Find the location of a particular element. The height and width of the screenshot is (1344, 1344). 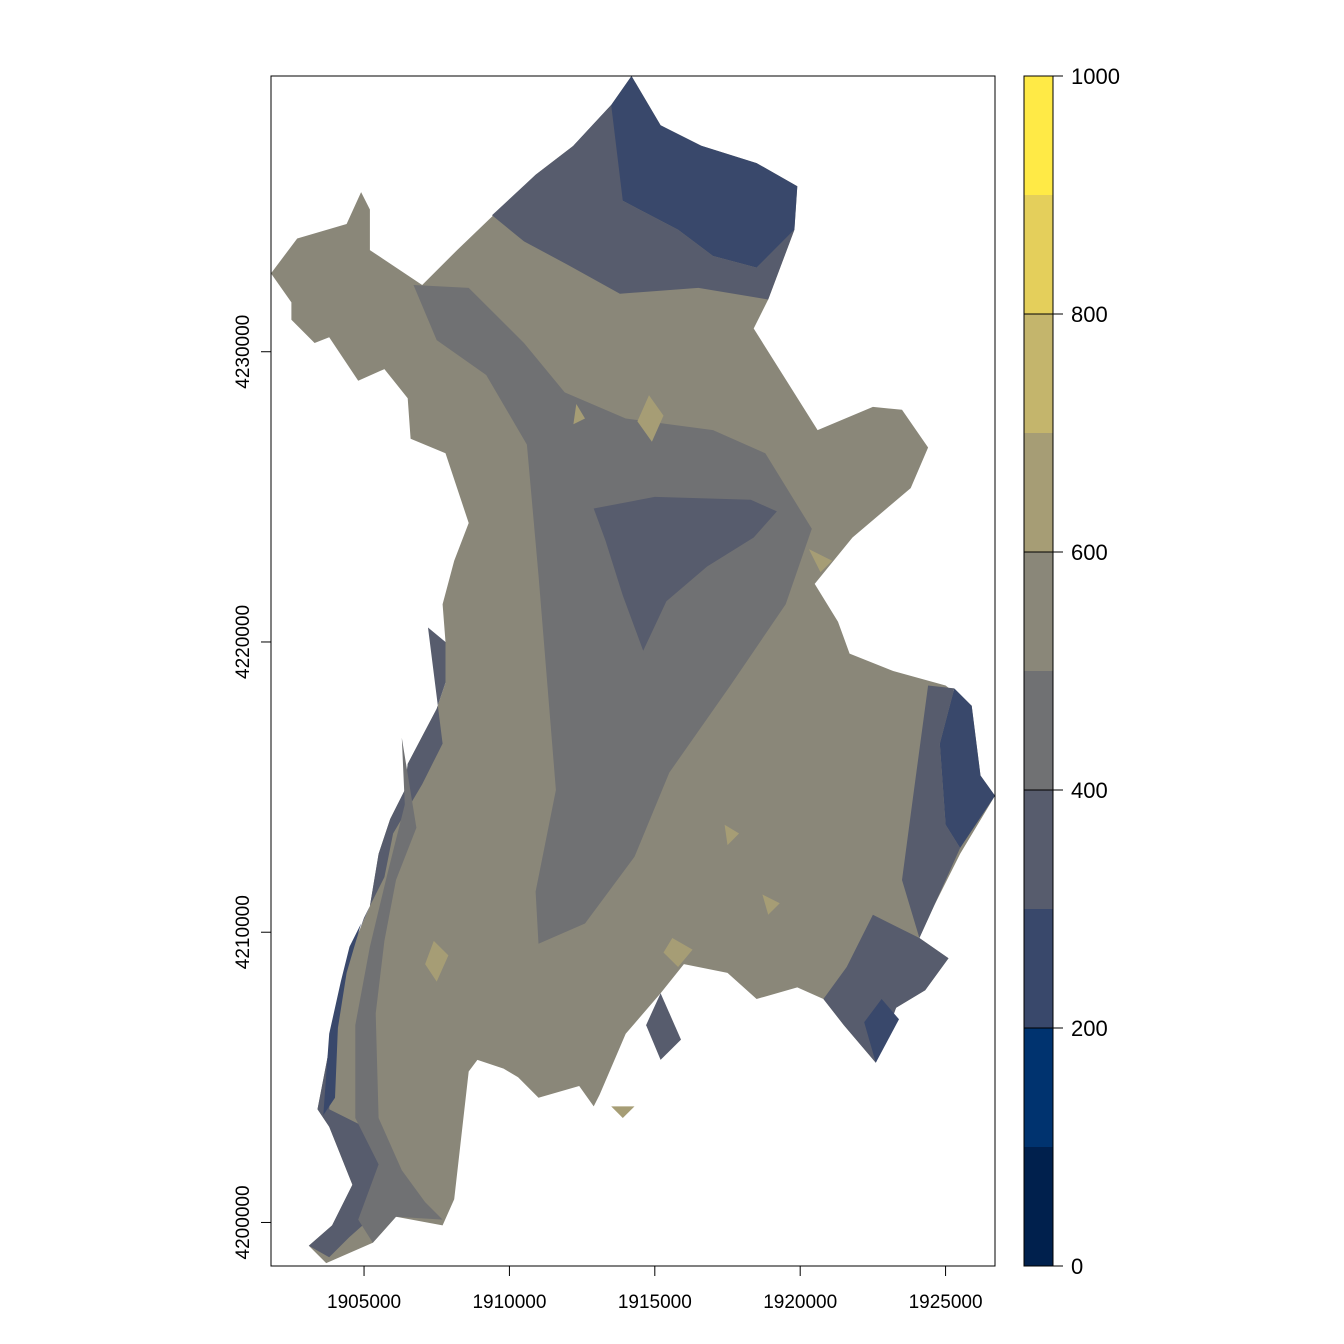

colorbar-tick-label: 200 is located at coordinates (1089, 1028).